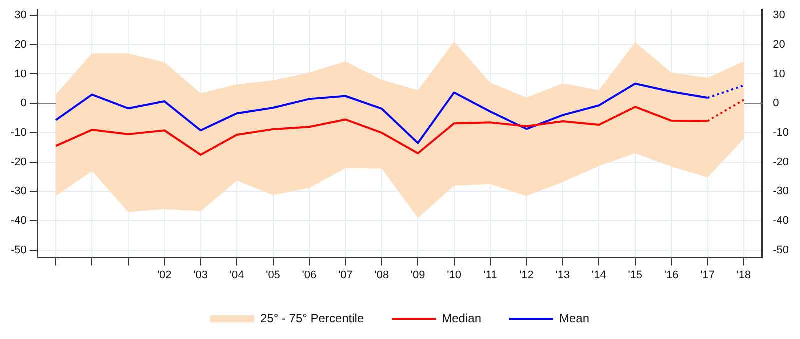 This screenshot has width=800, height=339. What do you see at coordinates (382, 275) in the screenshot?
I see `x-tick-label: '08` at bounding box center [382, 275].